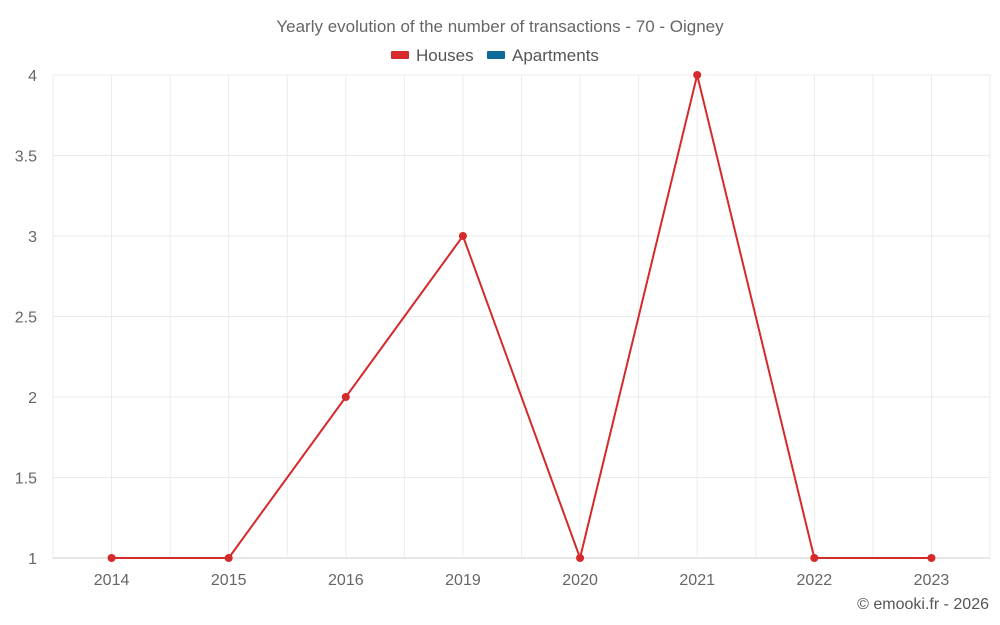 The image size is (1000, 625). Describe the element at coordinates (697, 580) in the screenshot. I see `x-tick-label: 2021` at that location.